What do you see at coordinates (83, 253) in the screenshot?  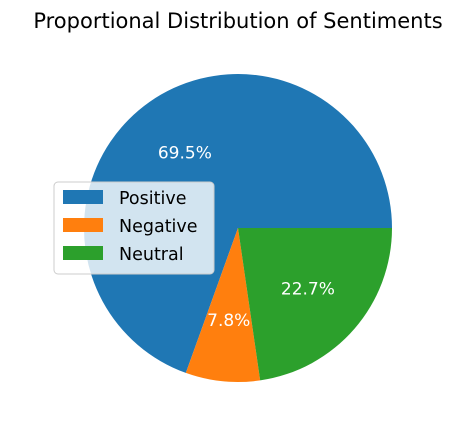 I see `legend-swatch-neutral` at bounding box center [83, 253].